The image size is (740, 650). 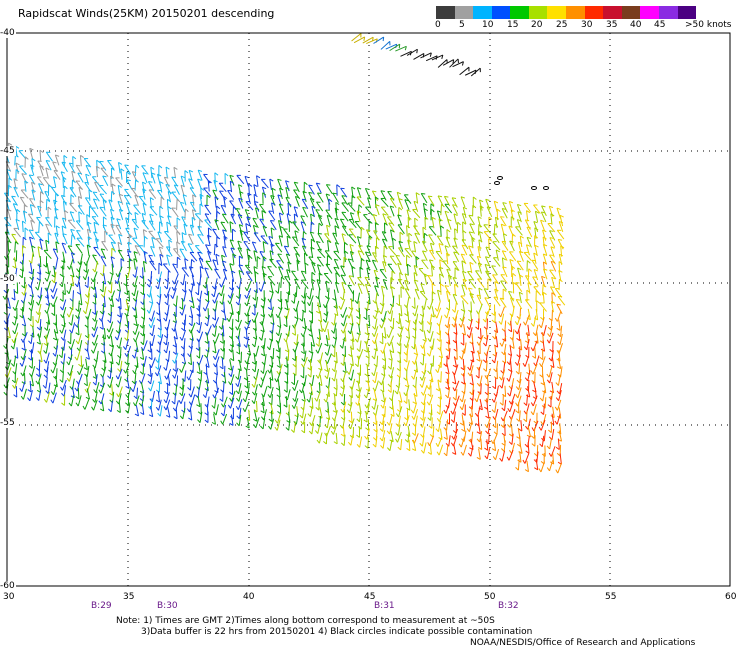 What do you see at coordinates (488, 25) in the screenshot?
I see `colorbar-label: 10` at bounding box center [488, 25].